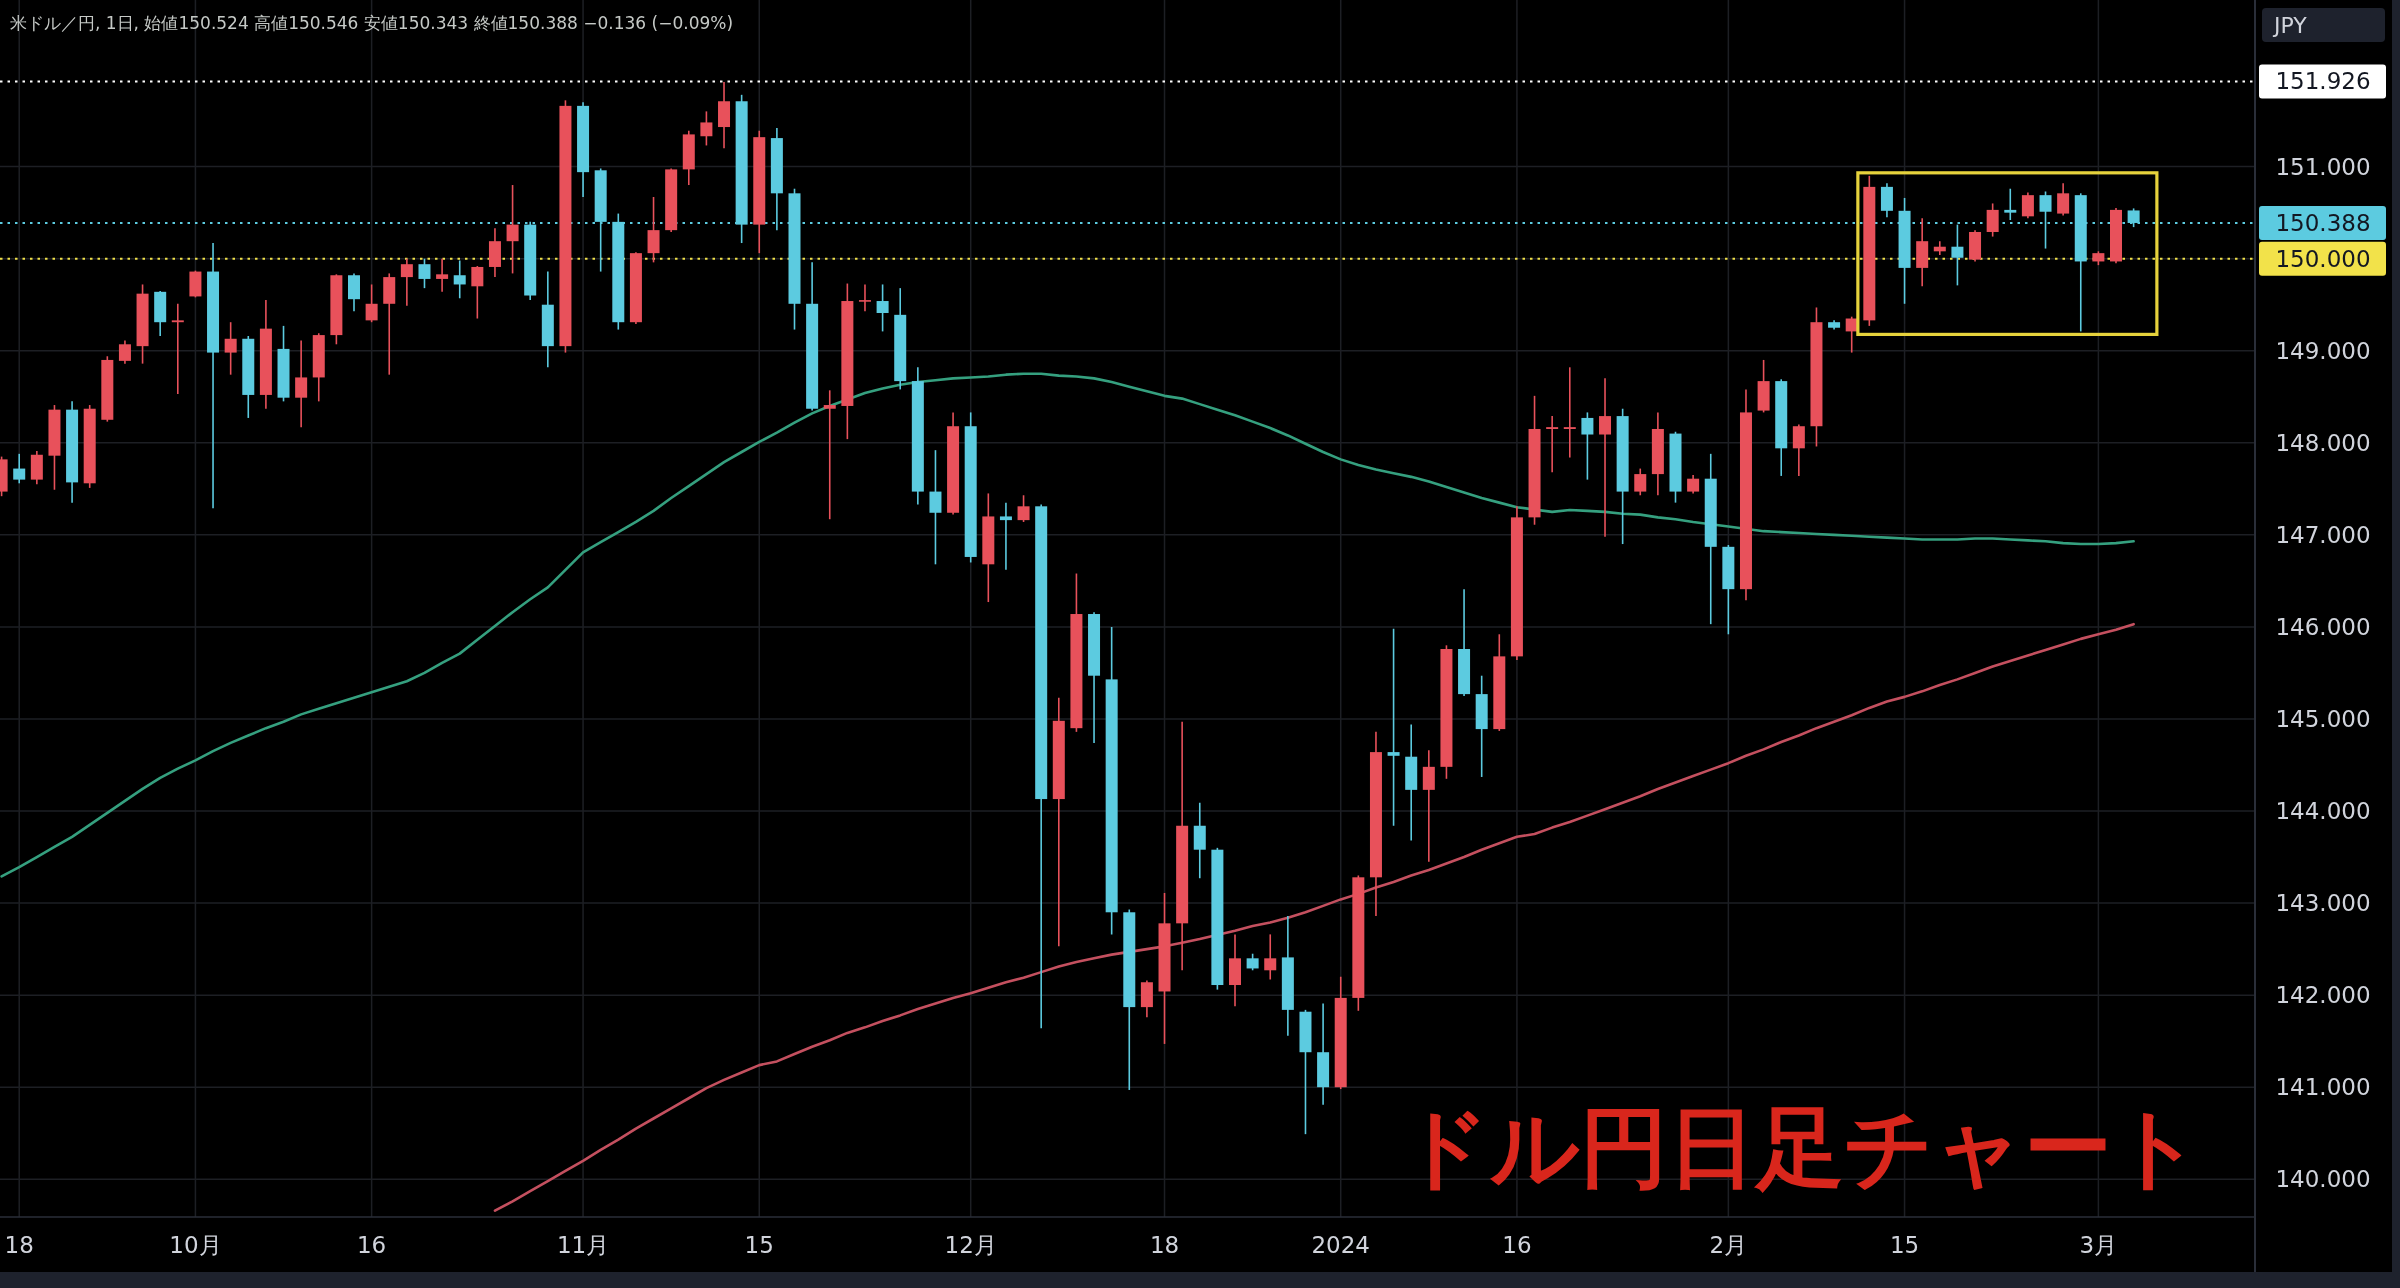  What do you see at coordinates (2323, 166) in the screenshot?
I see `y-tick-label: 151.000` at bounding box center [2323, 166].